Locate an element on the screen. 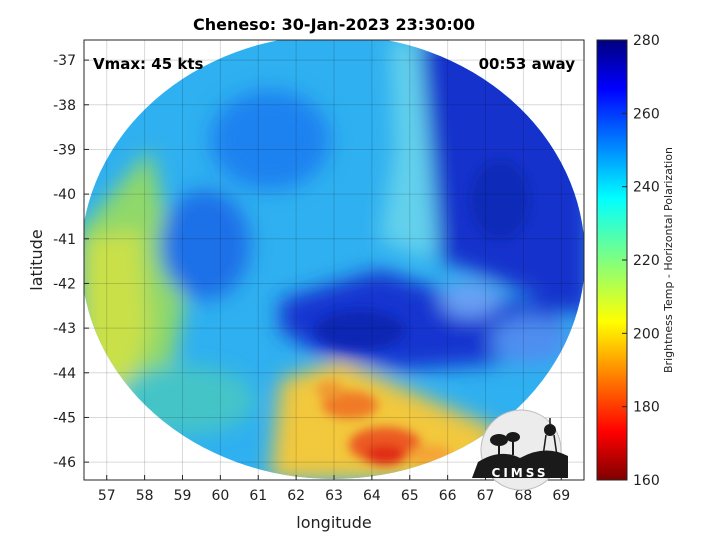 This screenshot has width=720, height=540. x-tick-label: 62 is located at coordinates (296, 496).